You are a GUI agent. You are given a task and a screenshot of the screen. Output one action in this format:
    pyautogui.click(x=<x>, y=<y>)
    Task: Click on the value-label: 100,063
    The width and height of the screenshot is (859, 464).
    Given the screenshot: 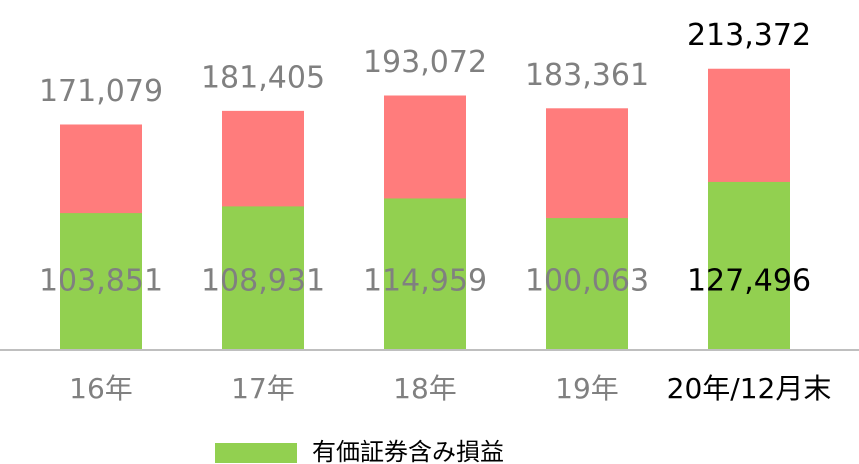 What is the action you would take?
    pyautogui.click(x=587, y=281)
    